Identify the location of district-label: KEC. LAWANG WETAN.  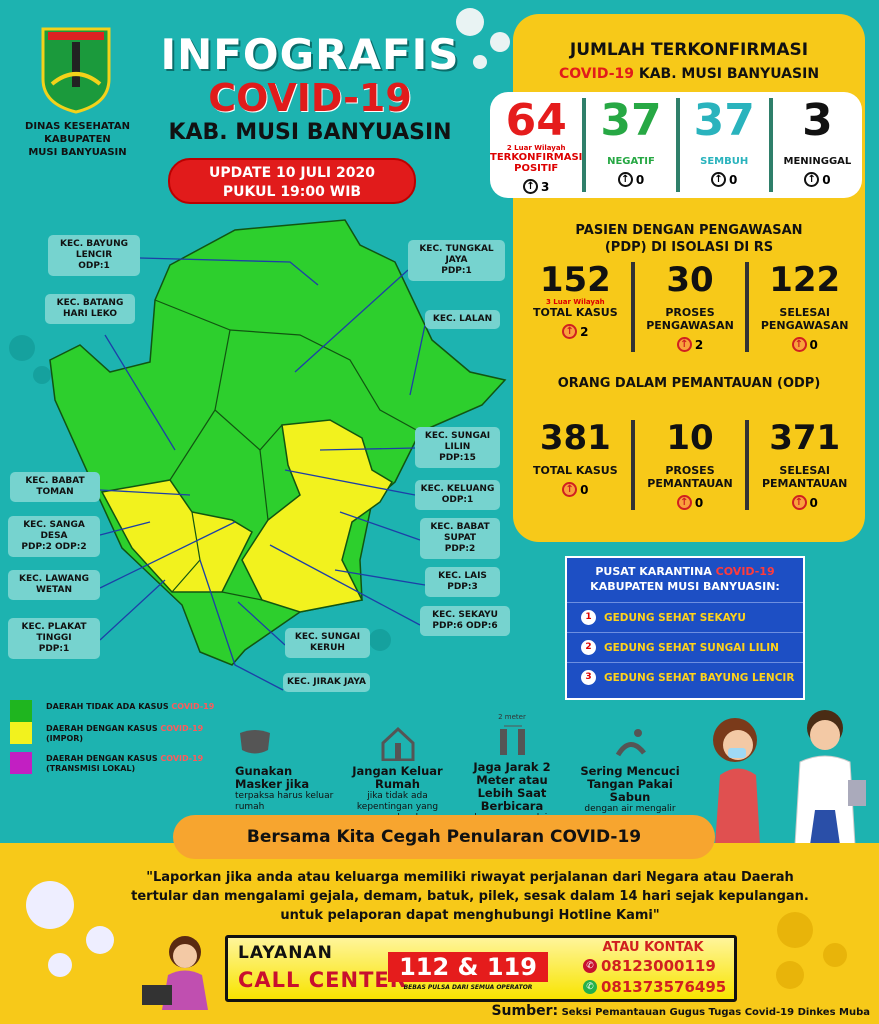
(54, 585).